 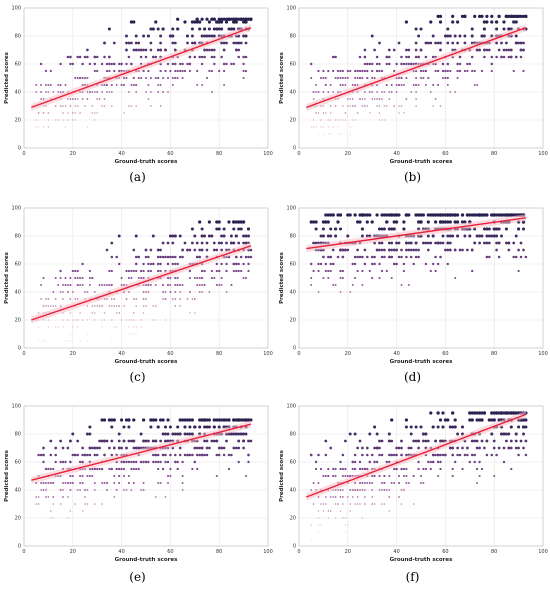 What do you see at coordinates (18, 293) in the screenshot?
I see `y-tick-label: 40` at bounding box center [18, 293].